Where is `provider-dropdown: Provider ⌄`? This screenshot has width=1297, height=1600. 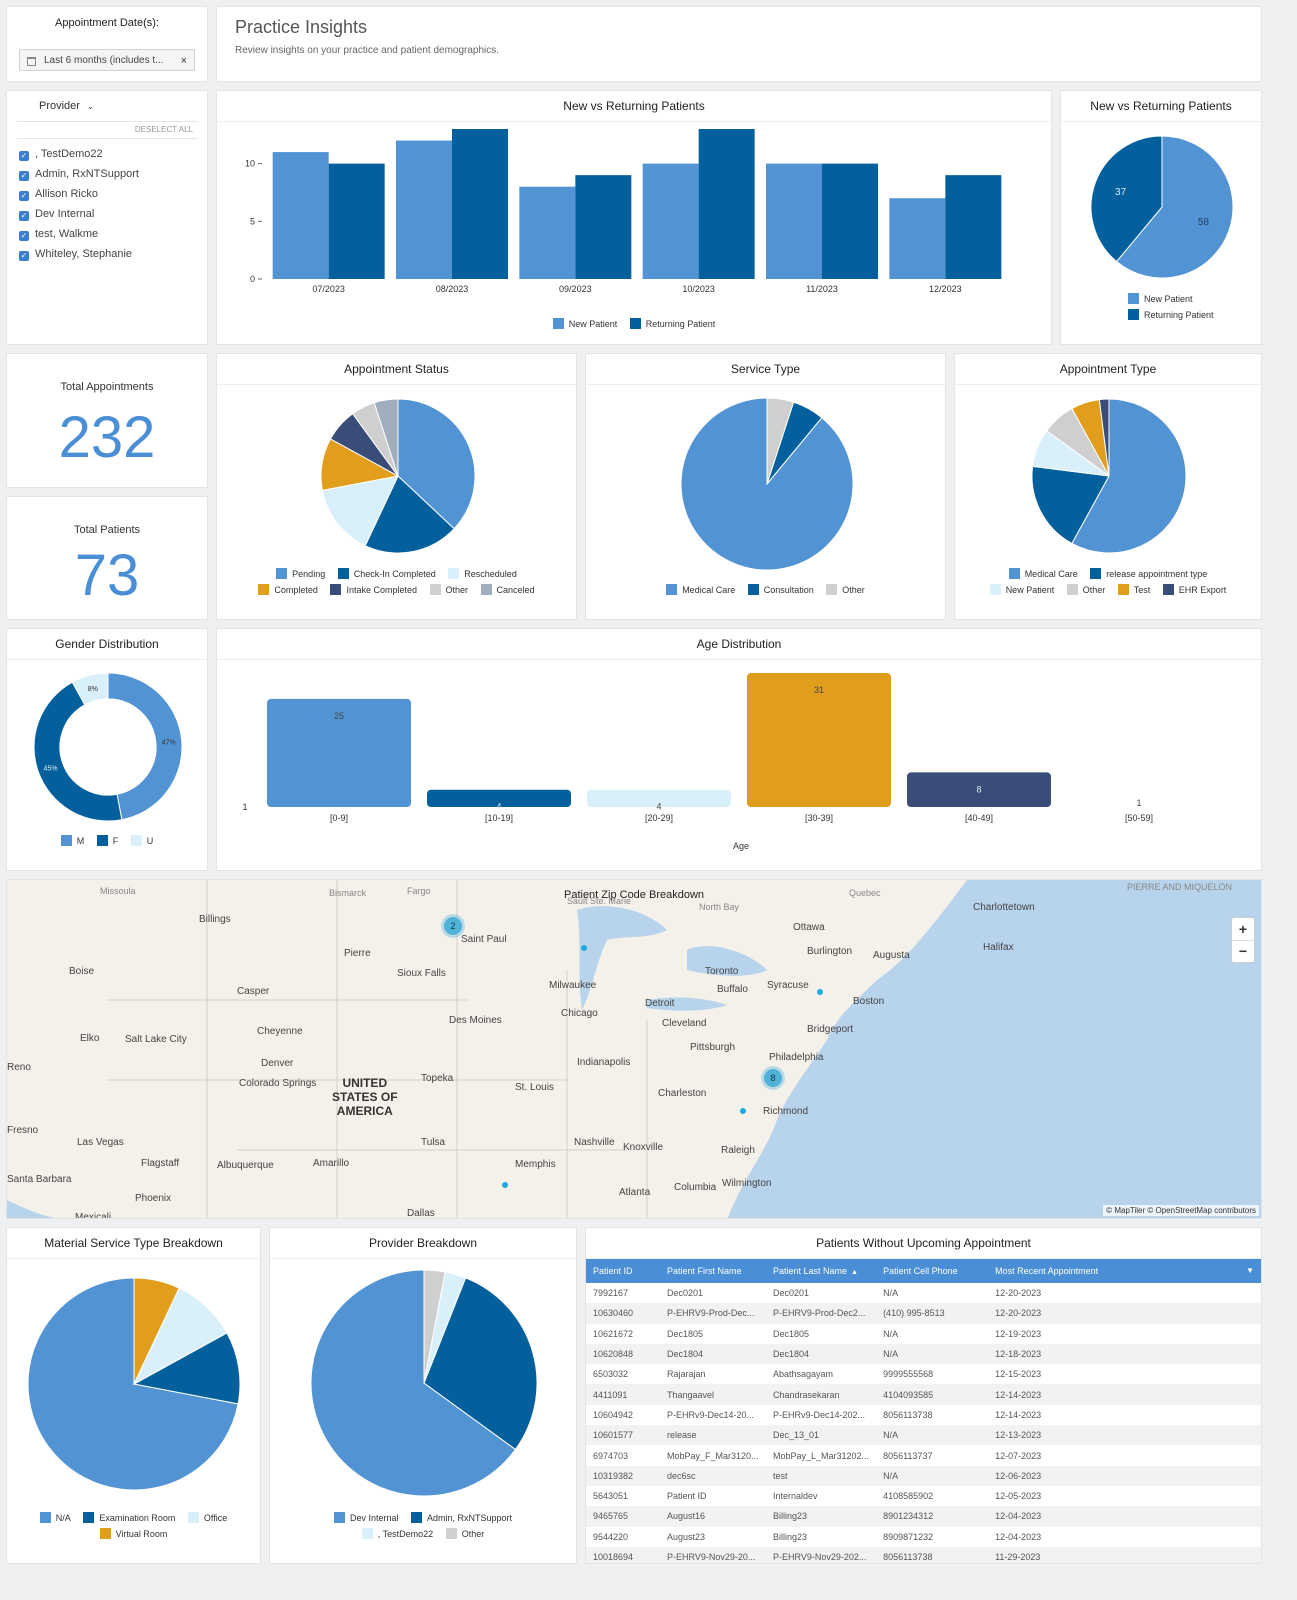
provider-dropdown: Provider ⌄ is located at coordinates (66, 106).